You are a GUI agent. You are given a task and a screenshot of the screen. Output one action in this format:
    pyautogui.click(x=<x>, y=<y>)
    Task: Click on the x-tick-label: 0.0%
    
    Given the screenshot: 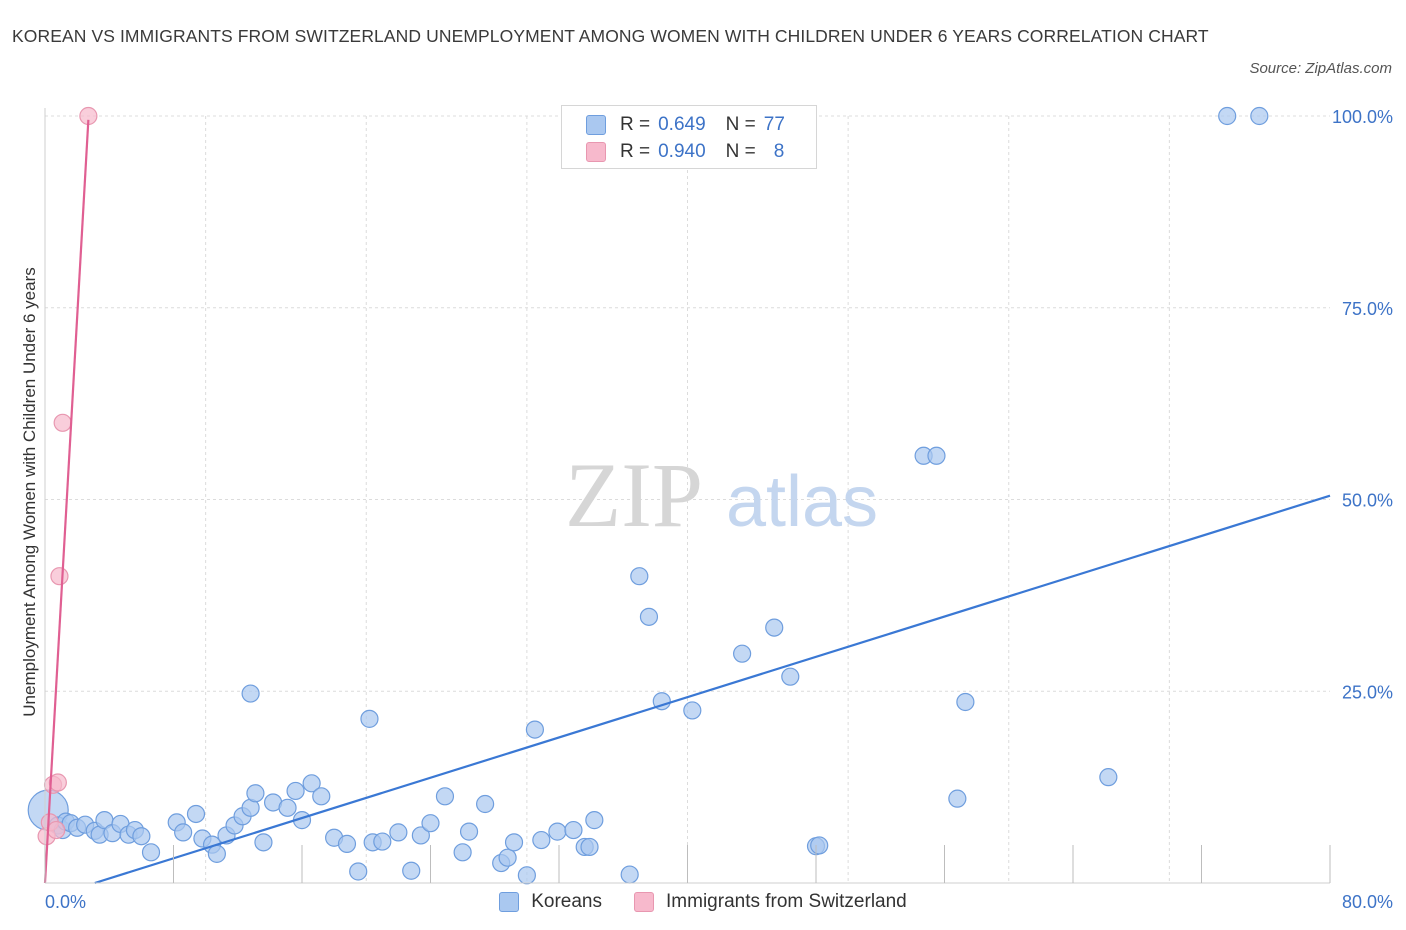 What is the action you would take?
    pyautogui.click(x=65, y=902)
    